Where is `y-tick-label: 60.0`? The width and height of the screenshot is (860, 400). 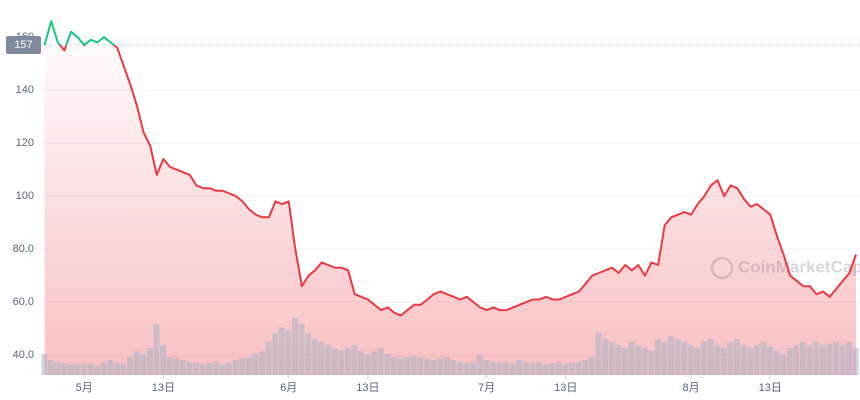
y-tick-label: 60.0 is located at coordinates (23, 302).